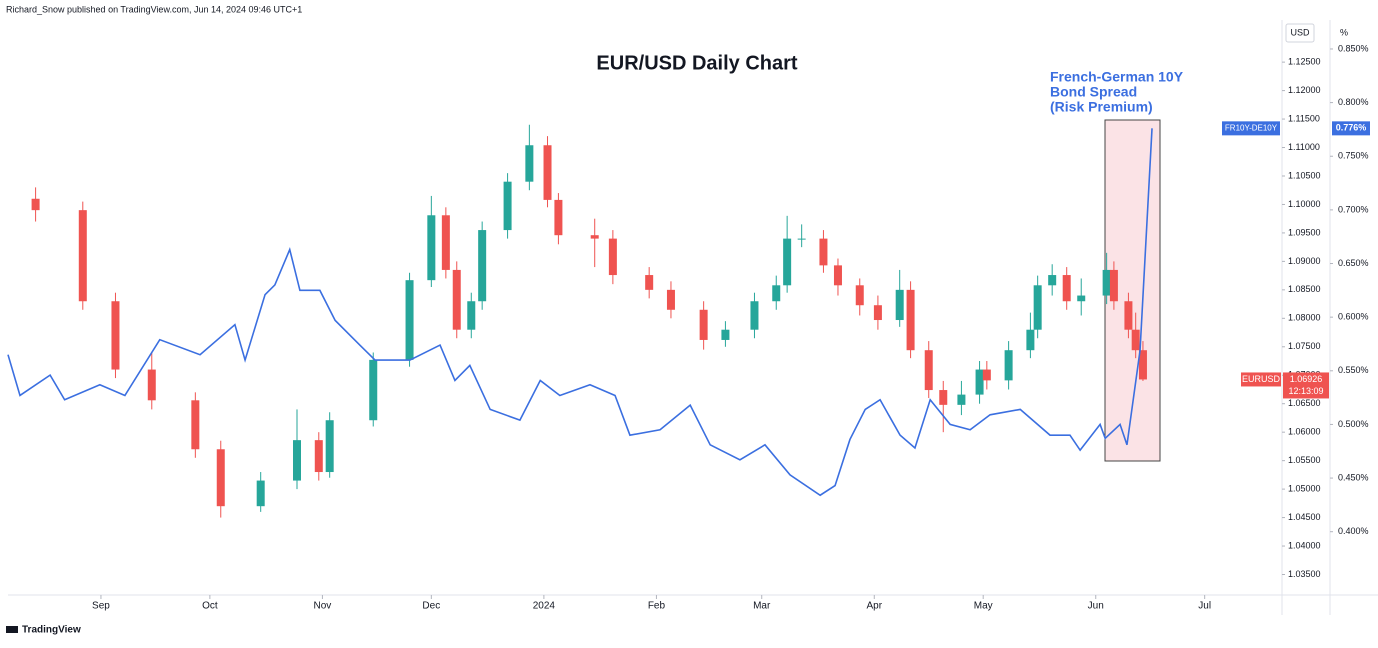  I want to click on x-tick-label: Dec, so click(431, 606).